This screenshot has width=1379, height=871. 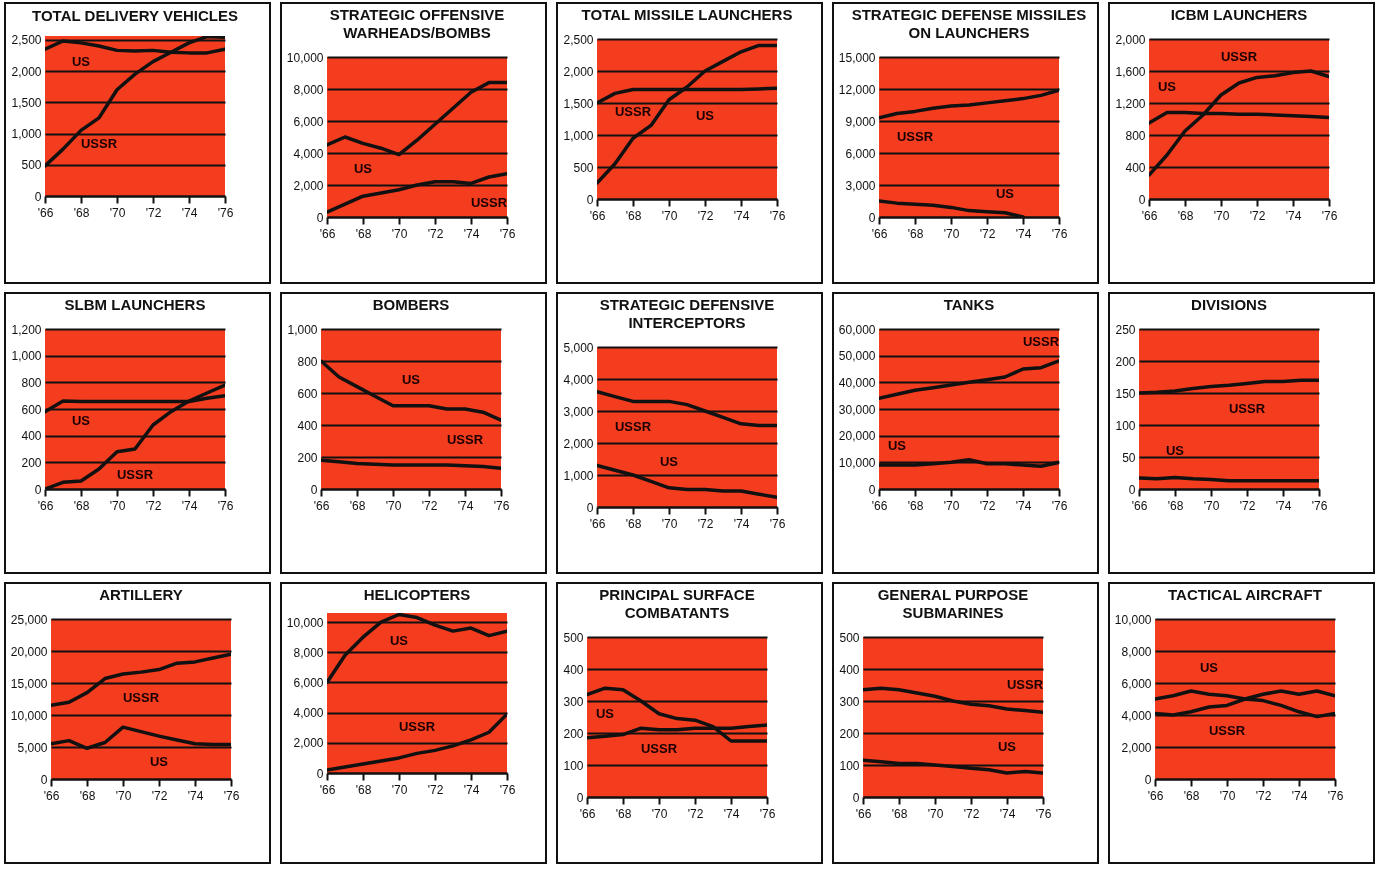 What do you see at coordinates (857, 356) in the screenshot?
I see `y-tick-label: 50,000` at bounding box center [857, 356].